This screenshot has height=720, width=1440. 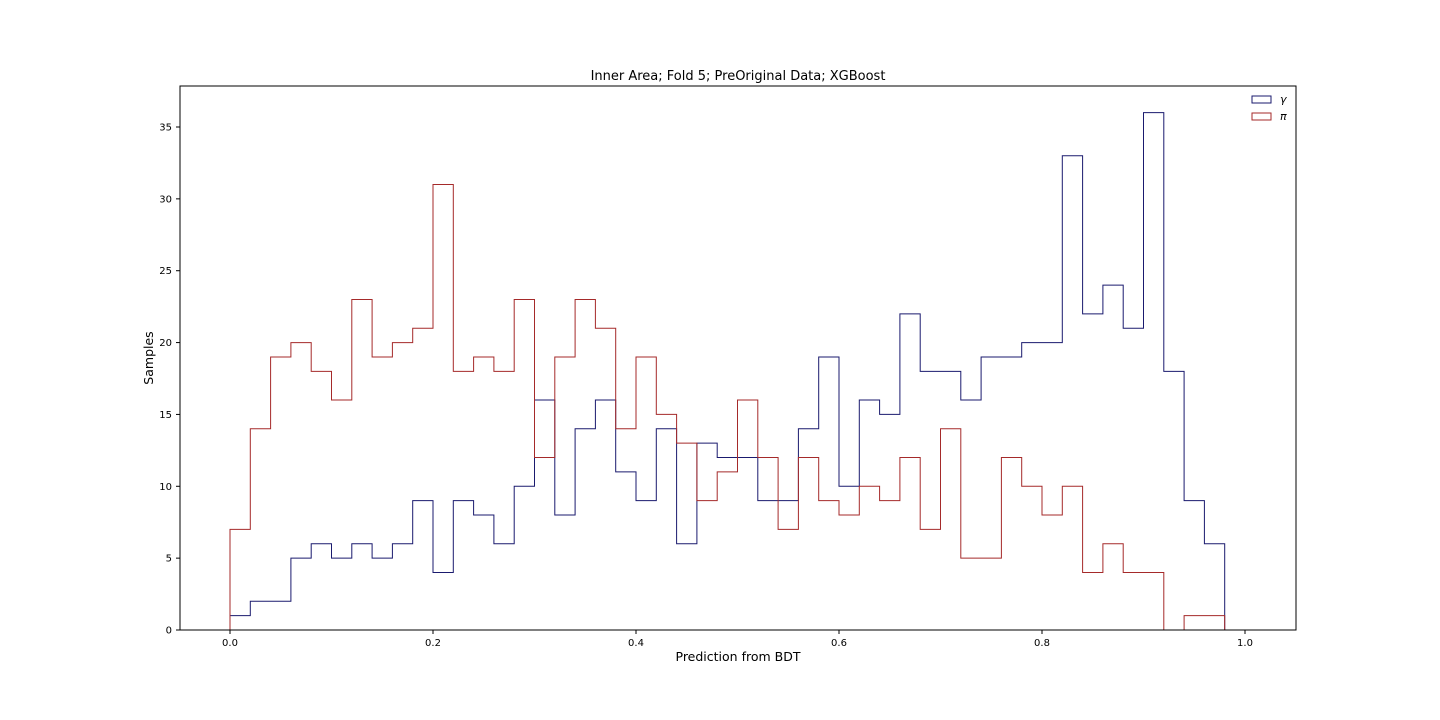 What do you see at coordinates (165, 199) in the screenshot?
I see `y-tick-label: 30` at bounding box center [165, 199].